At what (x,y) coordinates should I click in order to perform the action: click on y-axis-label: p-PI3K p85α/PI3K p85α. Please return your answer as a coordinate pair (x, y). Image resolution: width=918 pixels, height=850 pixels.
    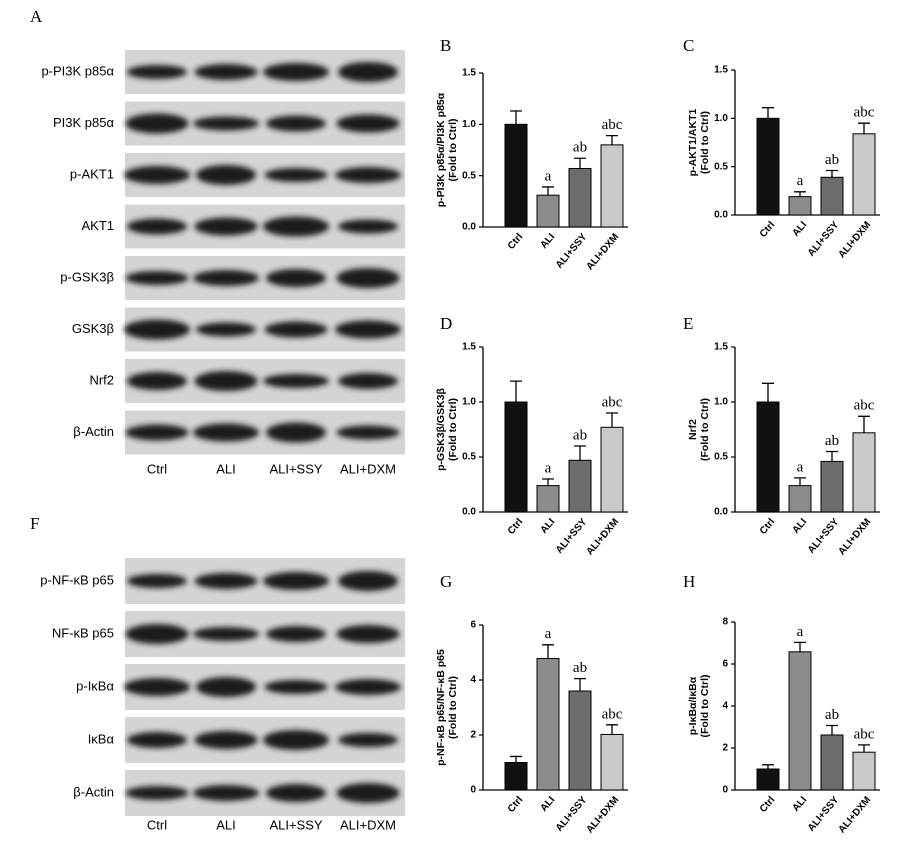
    Looking at the image, I should click on (441, 149).